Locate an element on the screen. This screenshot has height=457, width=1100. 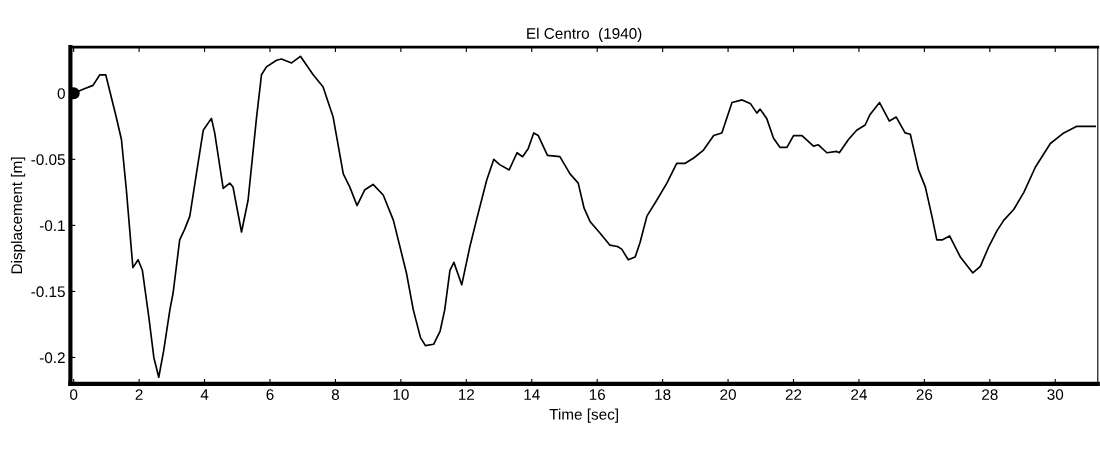
x-tick-label: 22 is located at coordinates (793, 394).